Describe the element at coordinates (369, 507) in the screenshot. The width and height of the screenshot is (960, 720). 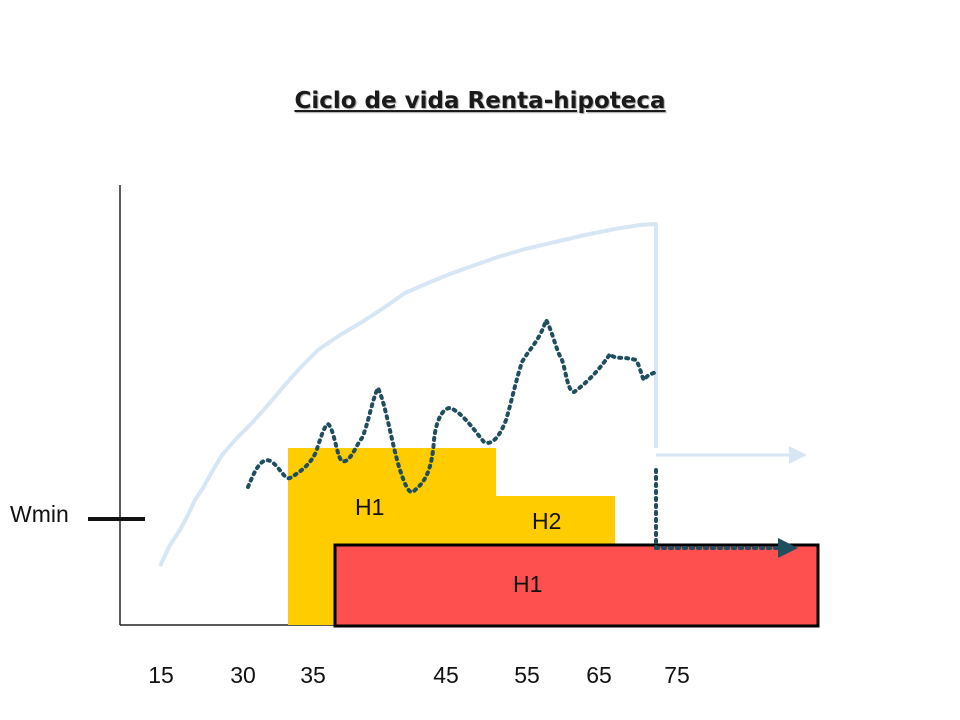
I see `block-label-h1-yellow: H1` at that location.